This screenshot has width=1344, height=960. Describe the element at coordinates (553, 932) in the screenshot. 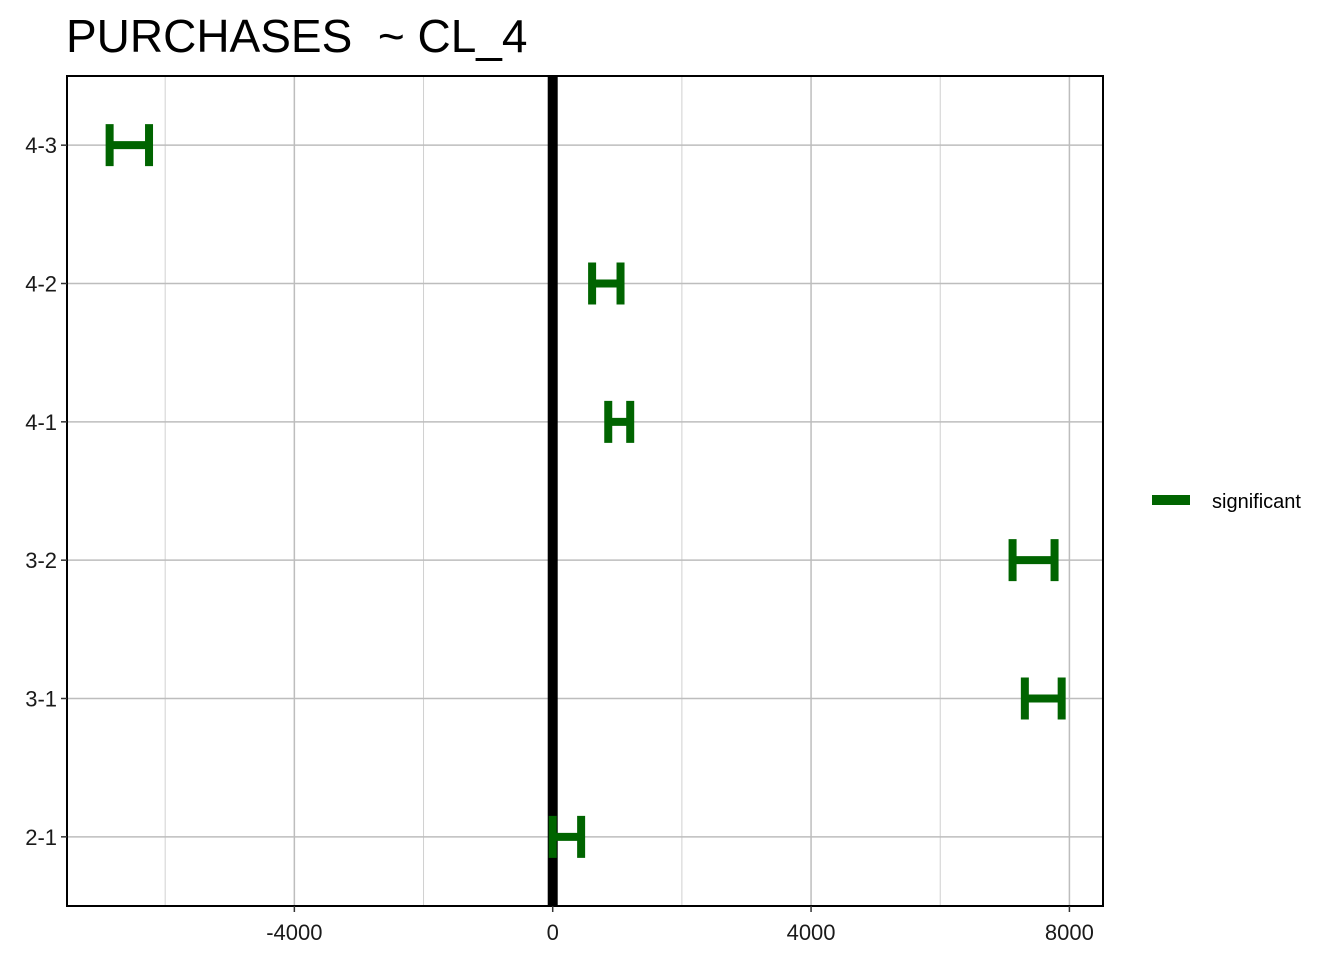

I see `x-tick-label: 0` at that location.